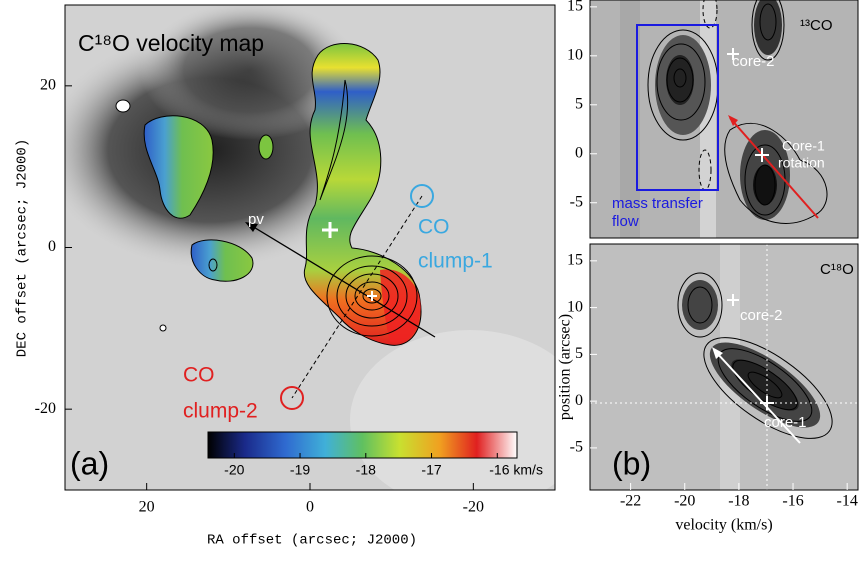  I want to click on colorbar, so click(362, 445).